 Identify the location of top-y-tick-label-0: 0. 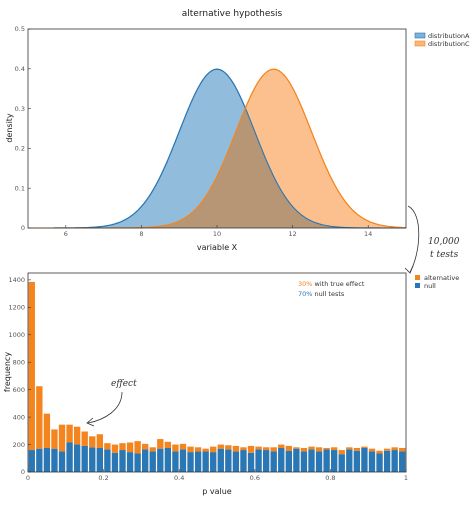
(23, 228).